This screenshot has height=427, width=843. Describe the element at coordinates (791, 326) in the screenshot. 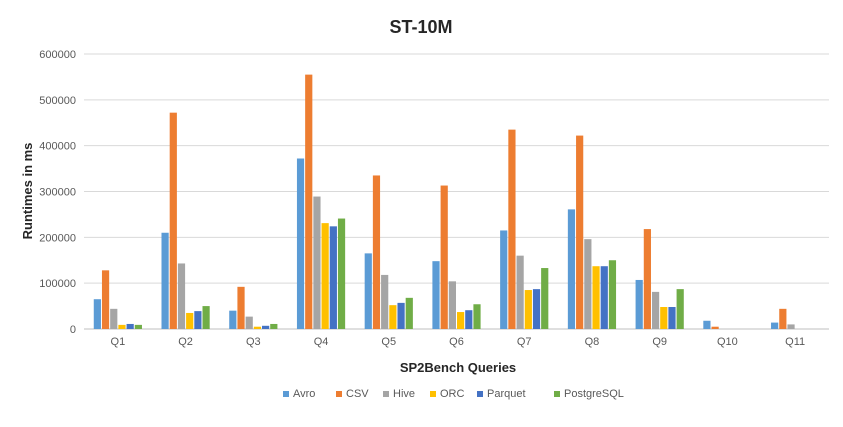

I see `bar-hive-q11` at that location.